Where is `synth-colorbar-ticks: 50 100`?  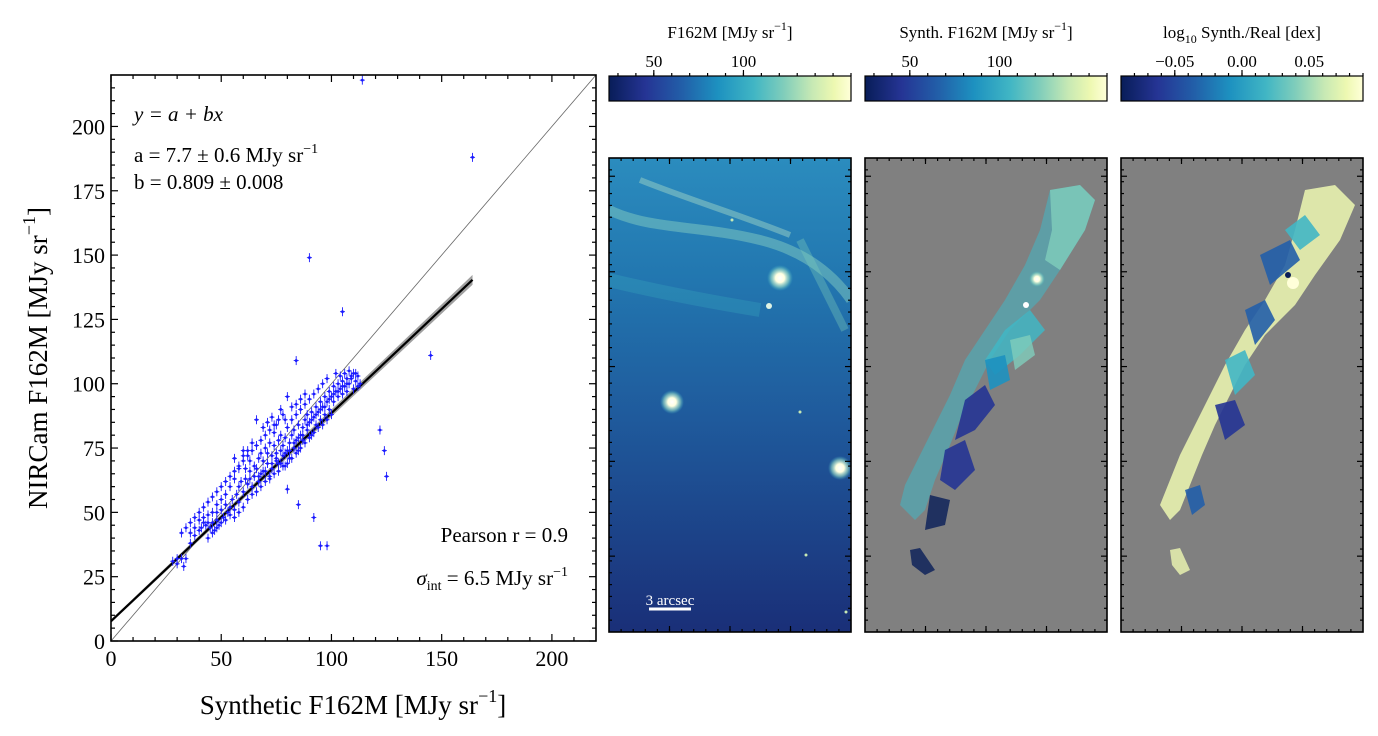 synth-colorbar-ticks: 50 100 is located at coordinates (990, 64).